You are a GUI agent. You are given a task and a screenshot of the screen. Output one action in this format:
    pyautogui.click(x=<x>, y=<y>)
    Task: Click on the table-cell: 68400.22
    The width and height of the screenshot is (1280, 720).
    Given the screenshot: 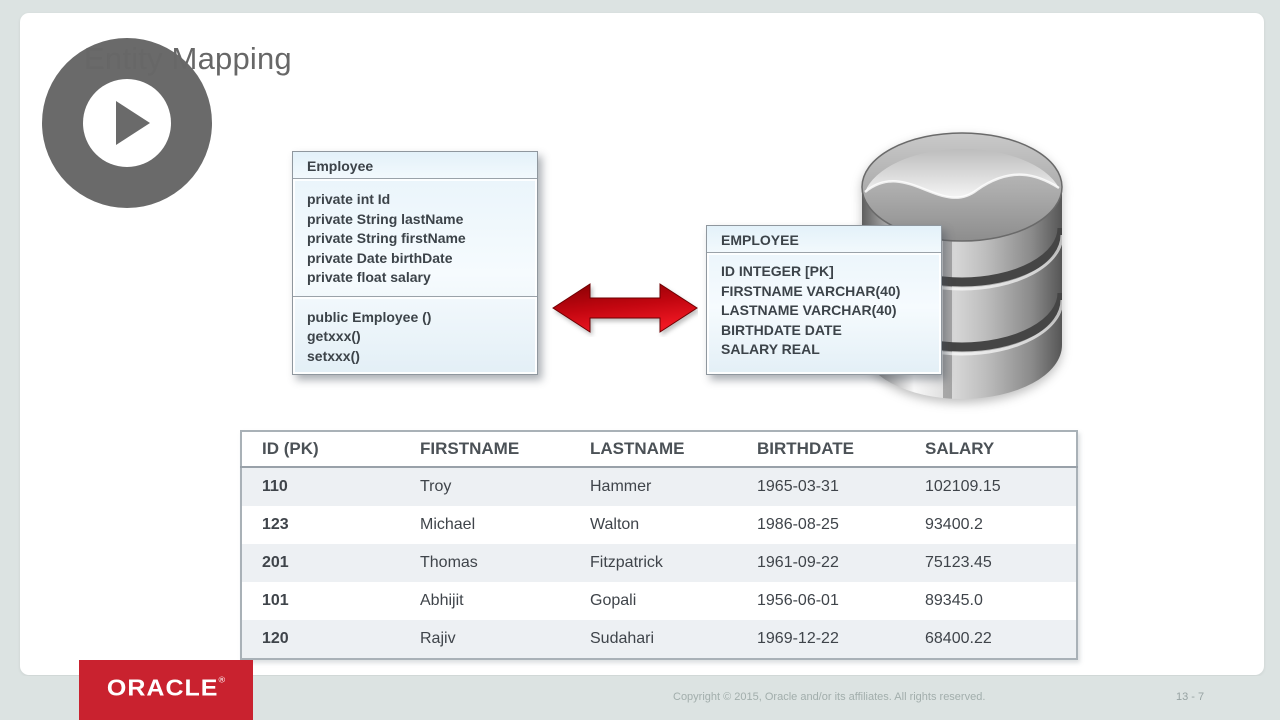 What is the action you would take?
    pyautogui.click(x=991, y=639)
    